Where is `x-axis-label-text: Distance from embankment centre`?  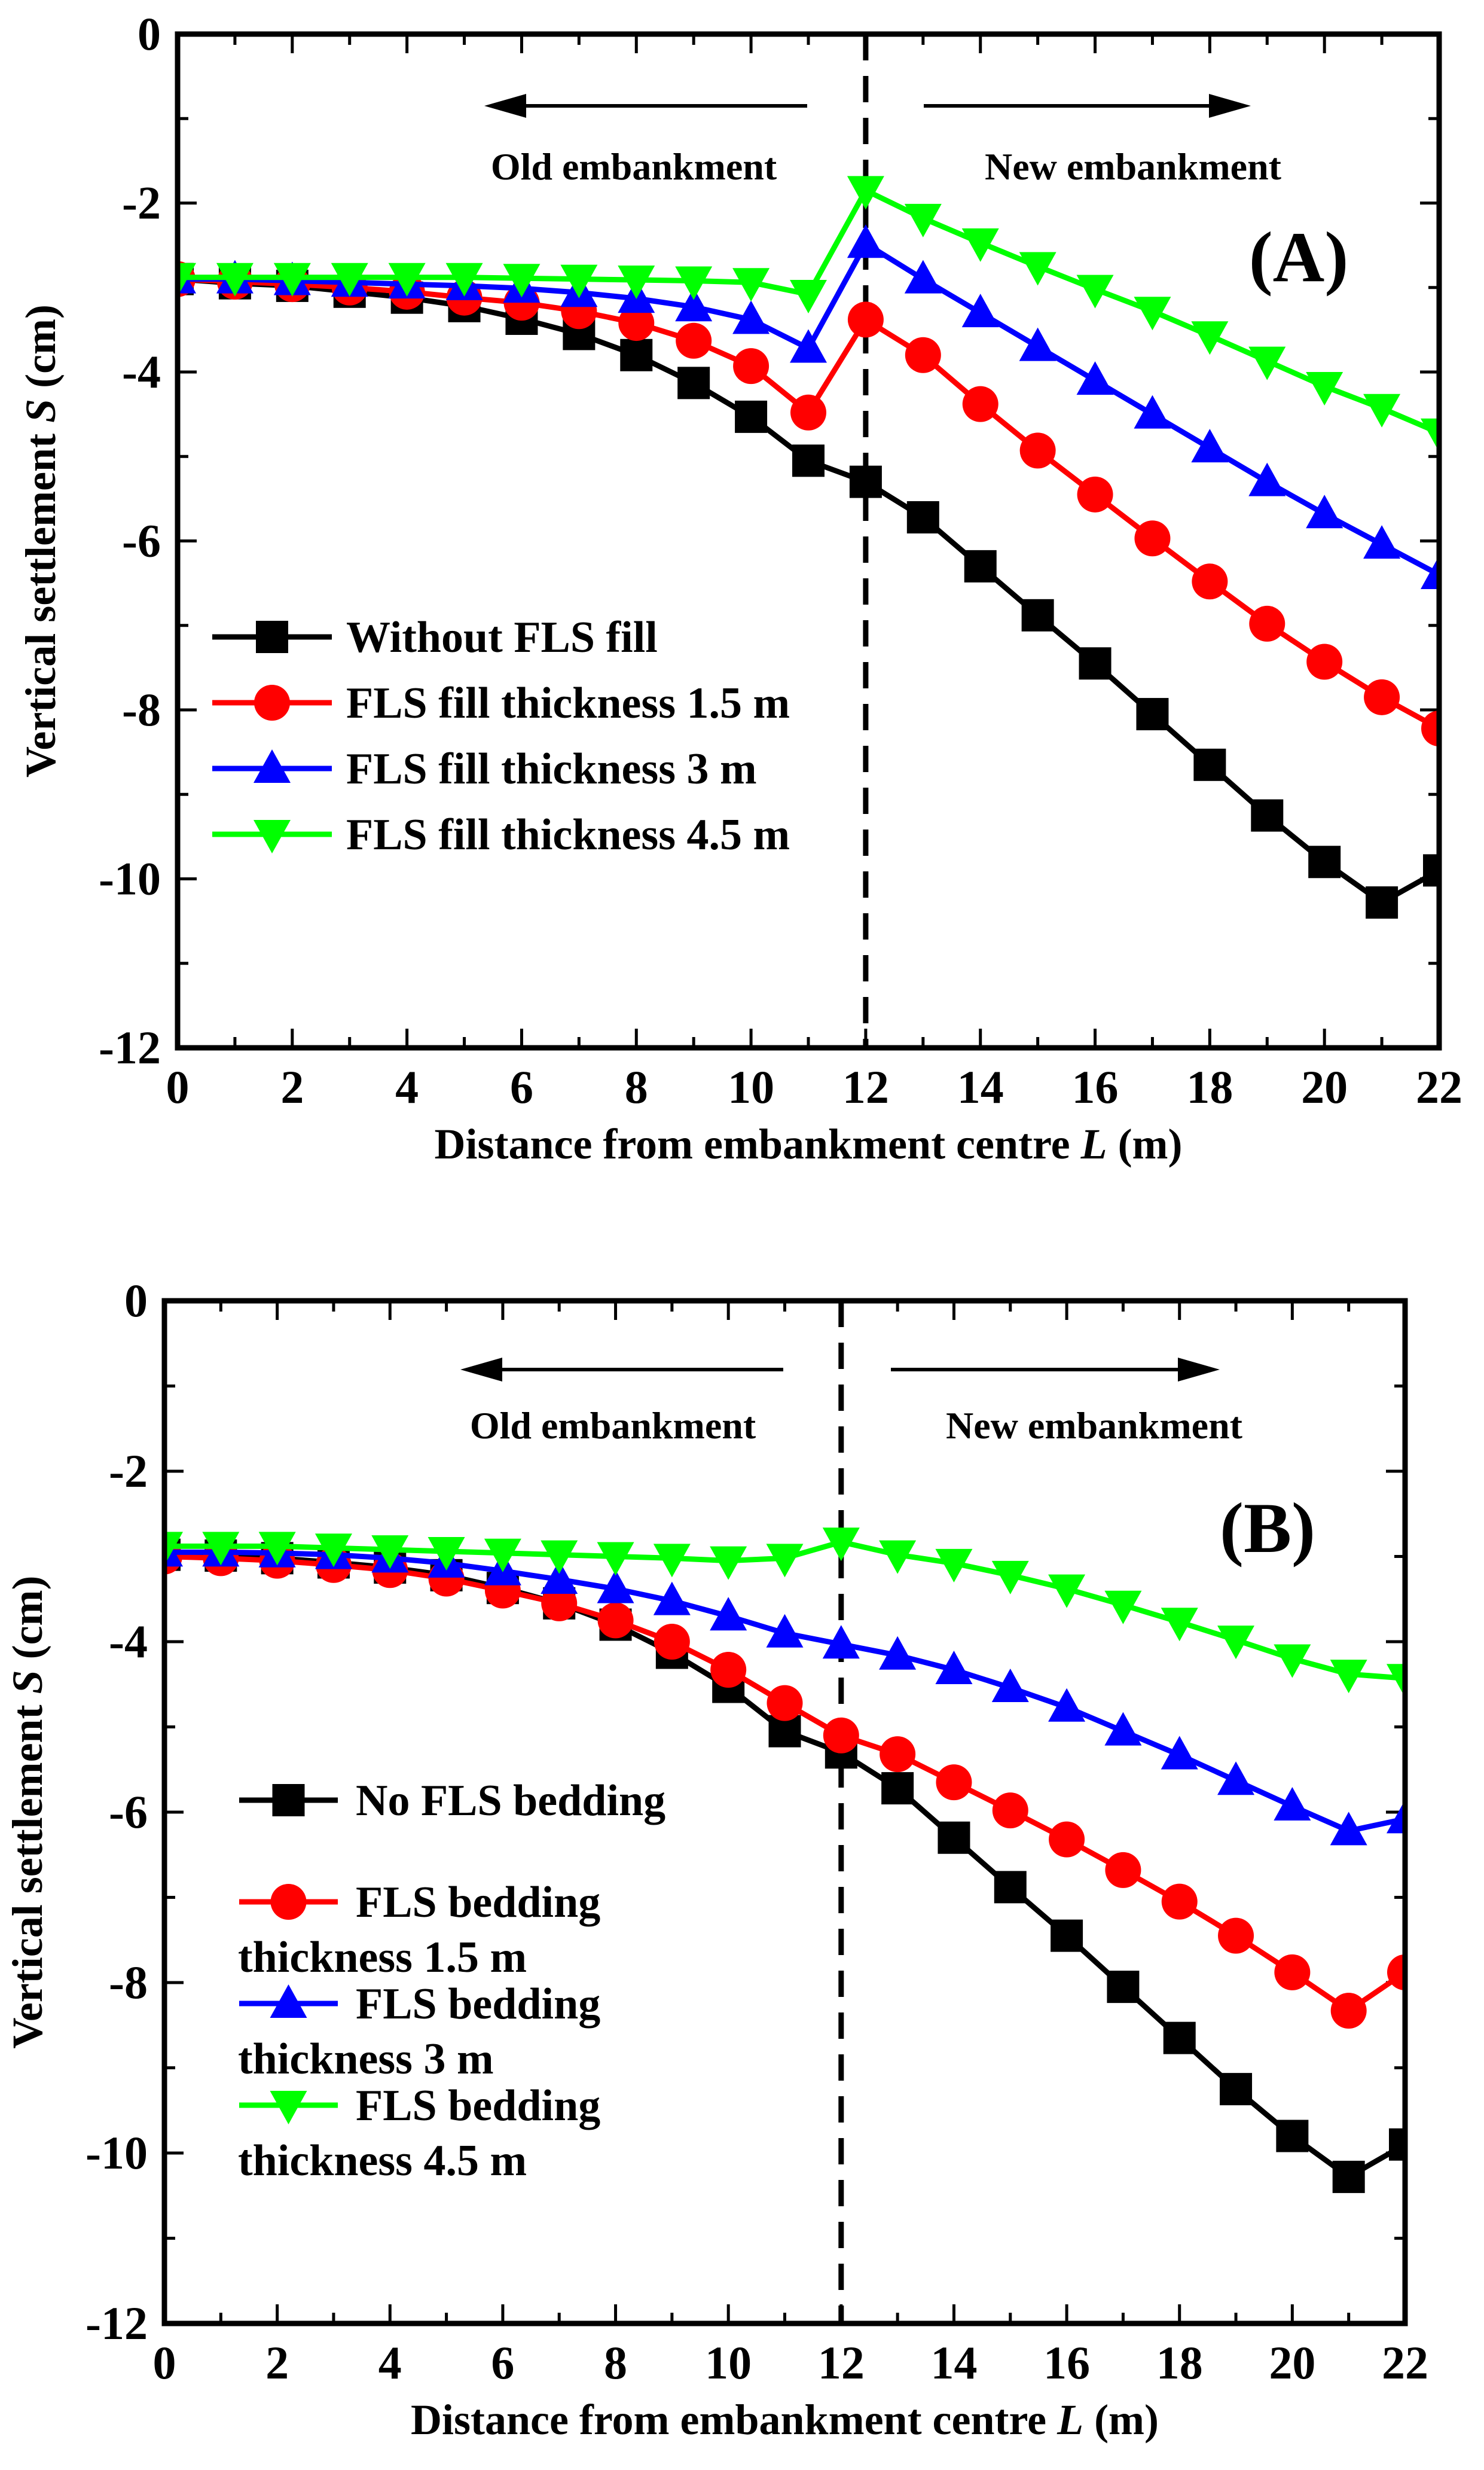 x-axis-label-text: Distance from embankment centre is located at coordinates (734, 2420).